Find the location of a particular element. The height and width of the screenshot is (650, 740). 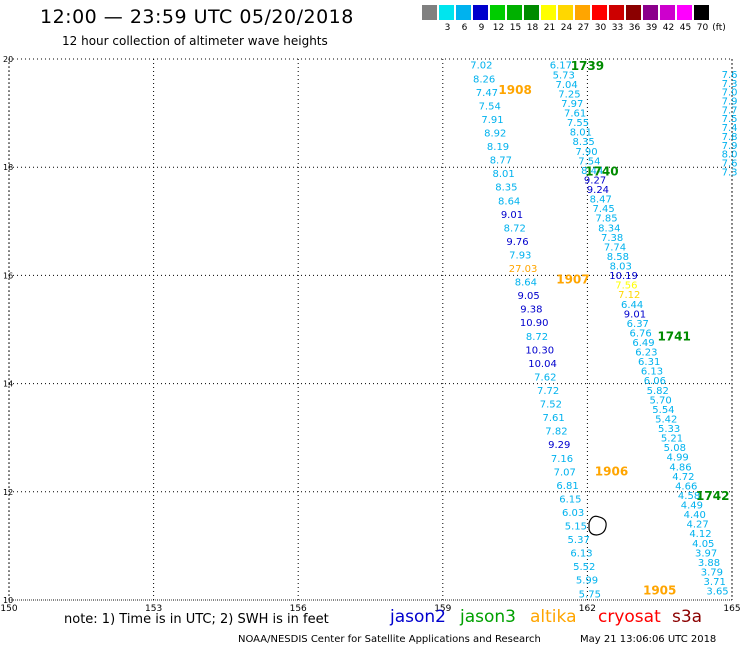

wave-height-value: 4.58 is located at coordinates (689, 496).